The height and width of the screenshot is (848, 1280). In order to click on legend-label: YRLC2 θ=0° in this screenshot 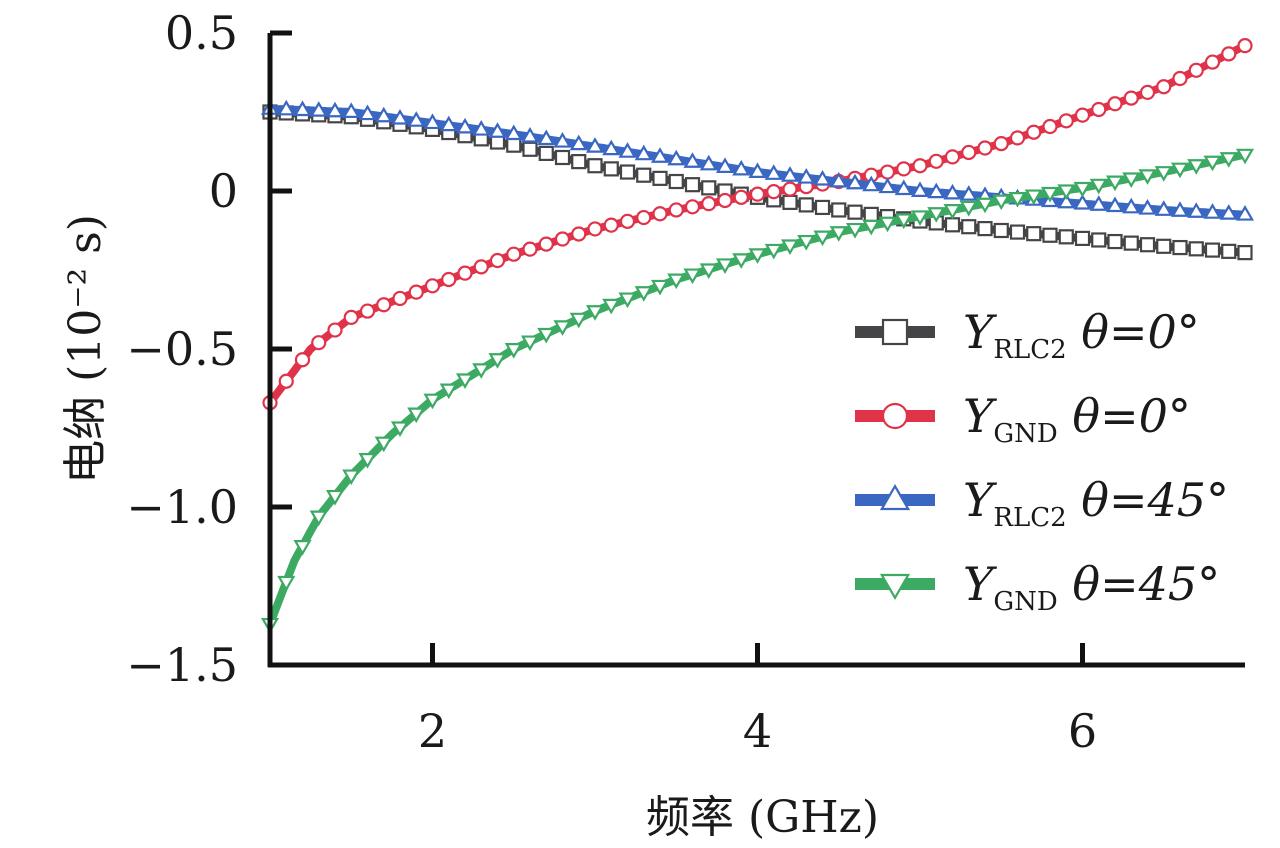, I will do `click(1081, 335)`.